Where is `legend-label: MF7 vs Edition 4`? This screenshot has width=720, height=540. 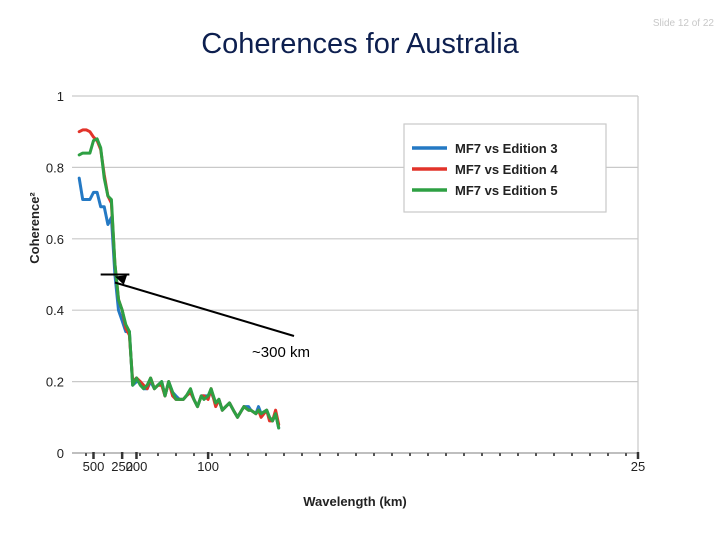 legend-label: MF7 vs Edition 4 is located at coordinates (506, 169).